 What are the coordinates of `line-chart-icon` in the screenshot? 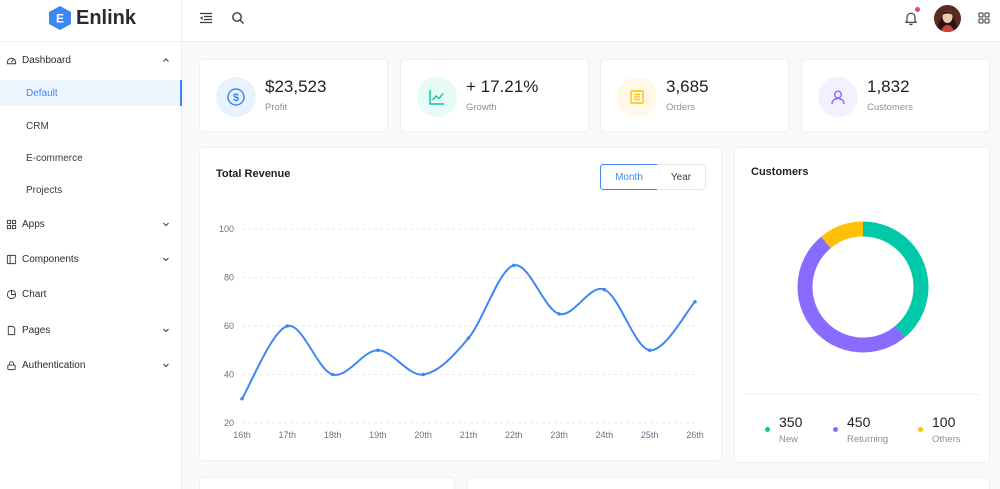 It's located at (437, 97).